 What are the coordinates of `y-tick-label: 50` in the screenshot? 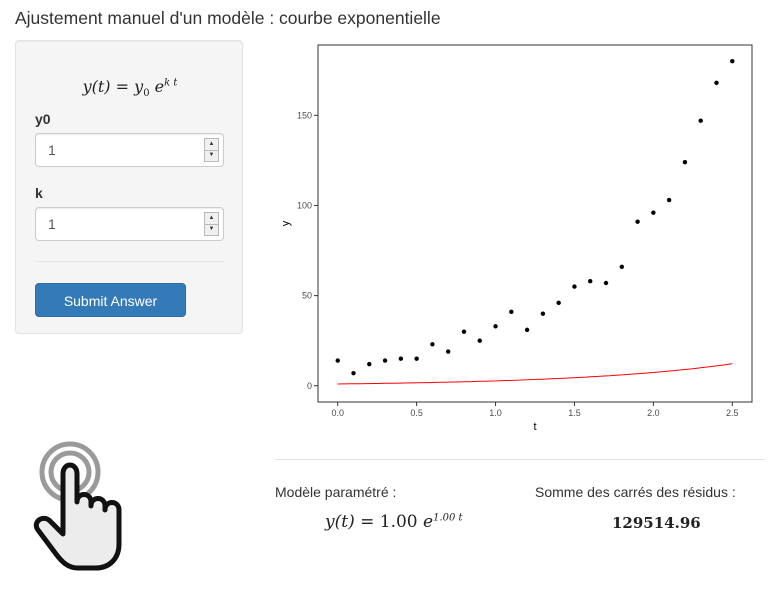 It's located at (307, 296).